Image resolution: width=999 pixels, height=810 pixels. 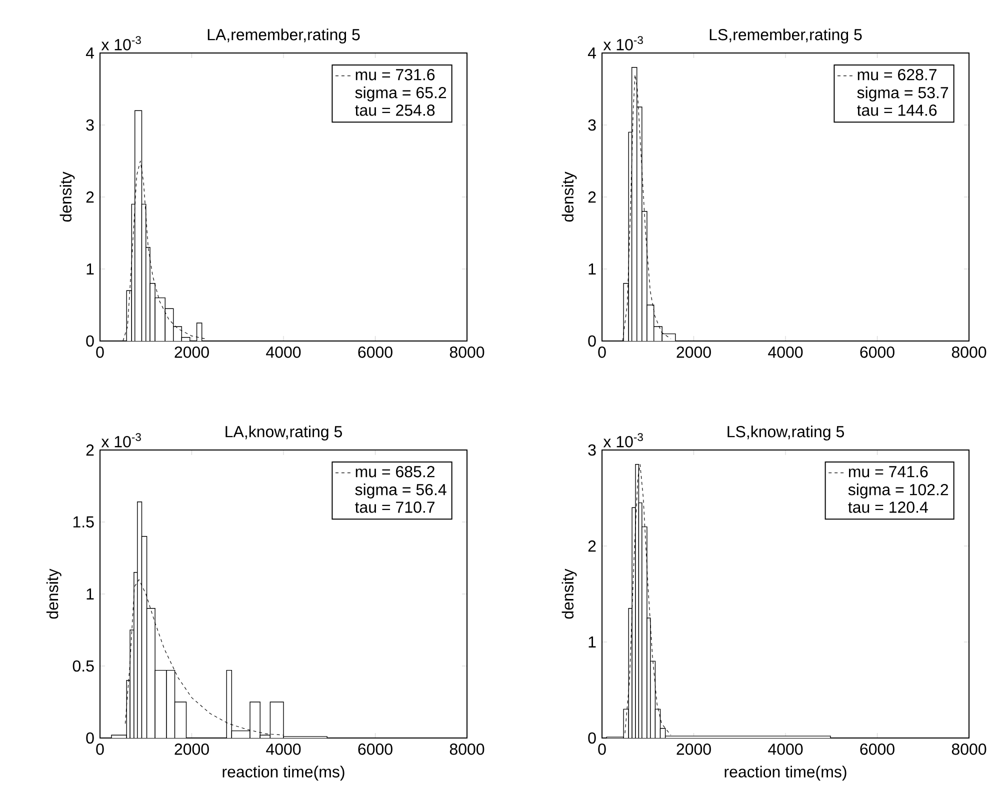 What do you see at coordinates (394, 507) in the screenshot?
I see `annotation: tau = 710.7` at bounding box center [394, 507].